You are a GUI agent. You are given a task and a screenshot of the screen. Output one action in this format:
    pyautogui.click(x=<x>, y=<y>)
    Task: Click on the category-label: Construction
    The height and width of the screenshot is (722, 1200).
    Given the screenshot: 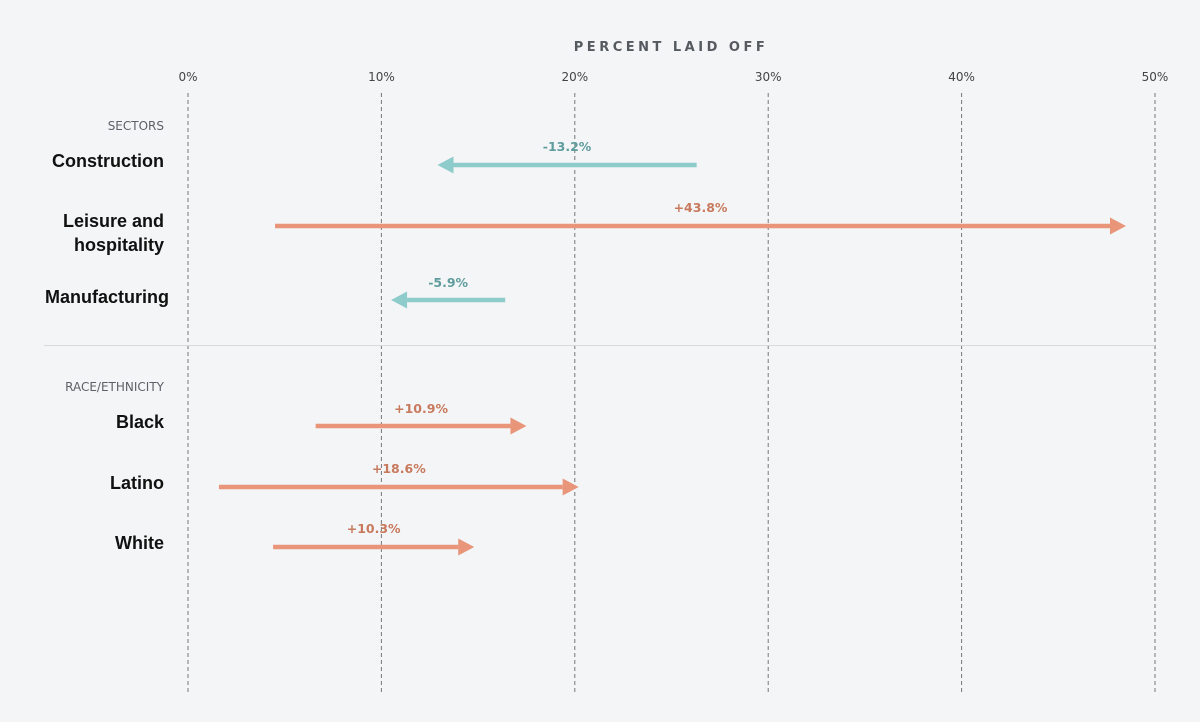 What is the action you would take?
    pyautogui.click(x=108, y=161)
    